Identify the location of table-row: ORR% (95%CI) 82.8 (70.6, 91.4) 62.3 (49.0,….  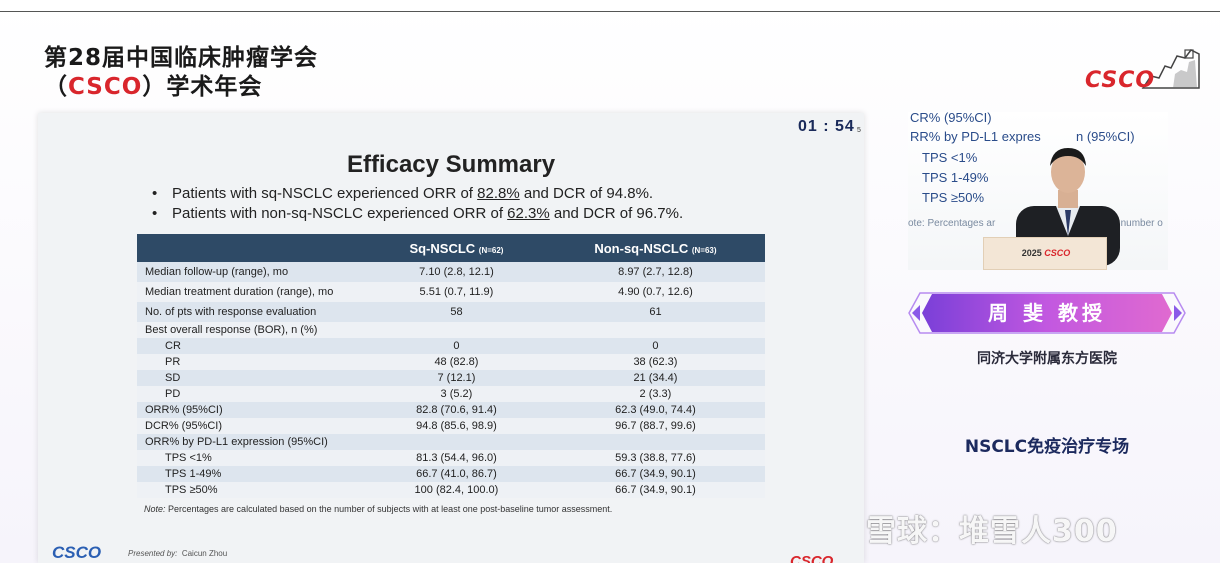
(451, 410).